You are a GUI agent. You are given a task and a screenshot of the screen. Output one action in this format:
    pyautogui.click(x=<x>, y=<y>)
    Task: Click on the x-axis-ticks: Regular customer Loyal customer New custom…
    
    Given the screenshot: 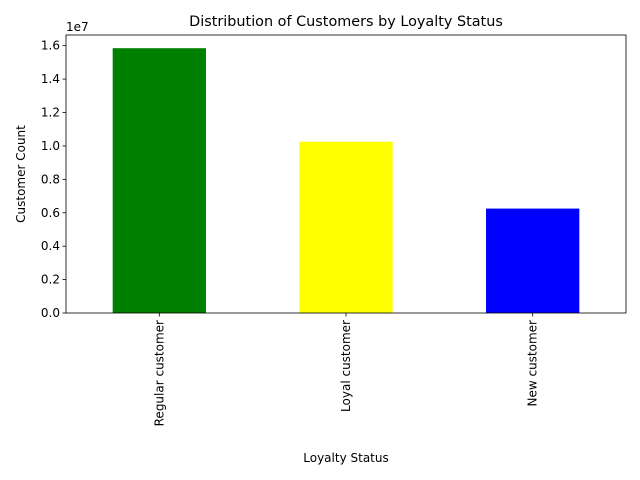 What is the action you would take?
    pyautogui.click(x=346, y=369)
    